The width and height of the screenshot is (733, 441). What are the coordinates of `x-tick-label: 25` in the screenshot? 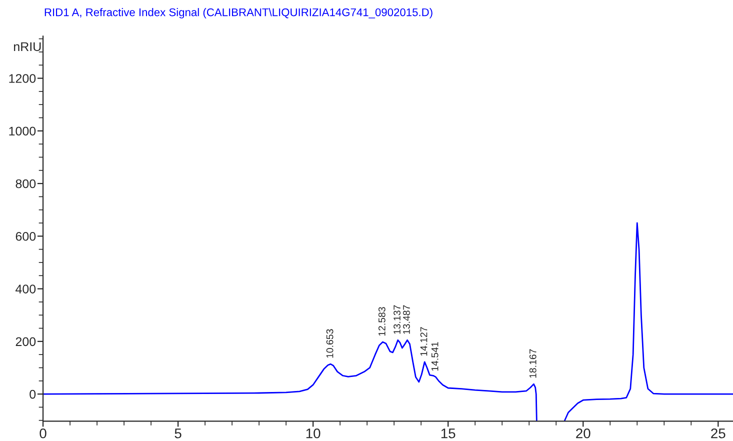 It's located at (718, 433).